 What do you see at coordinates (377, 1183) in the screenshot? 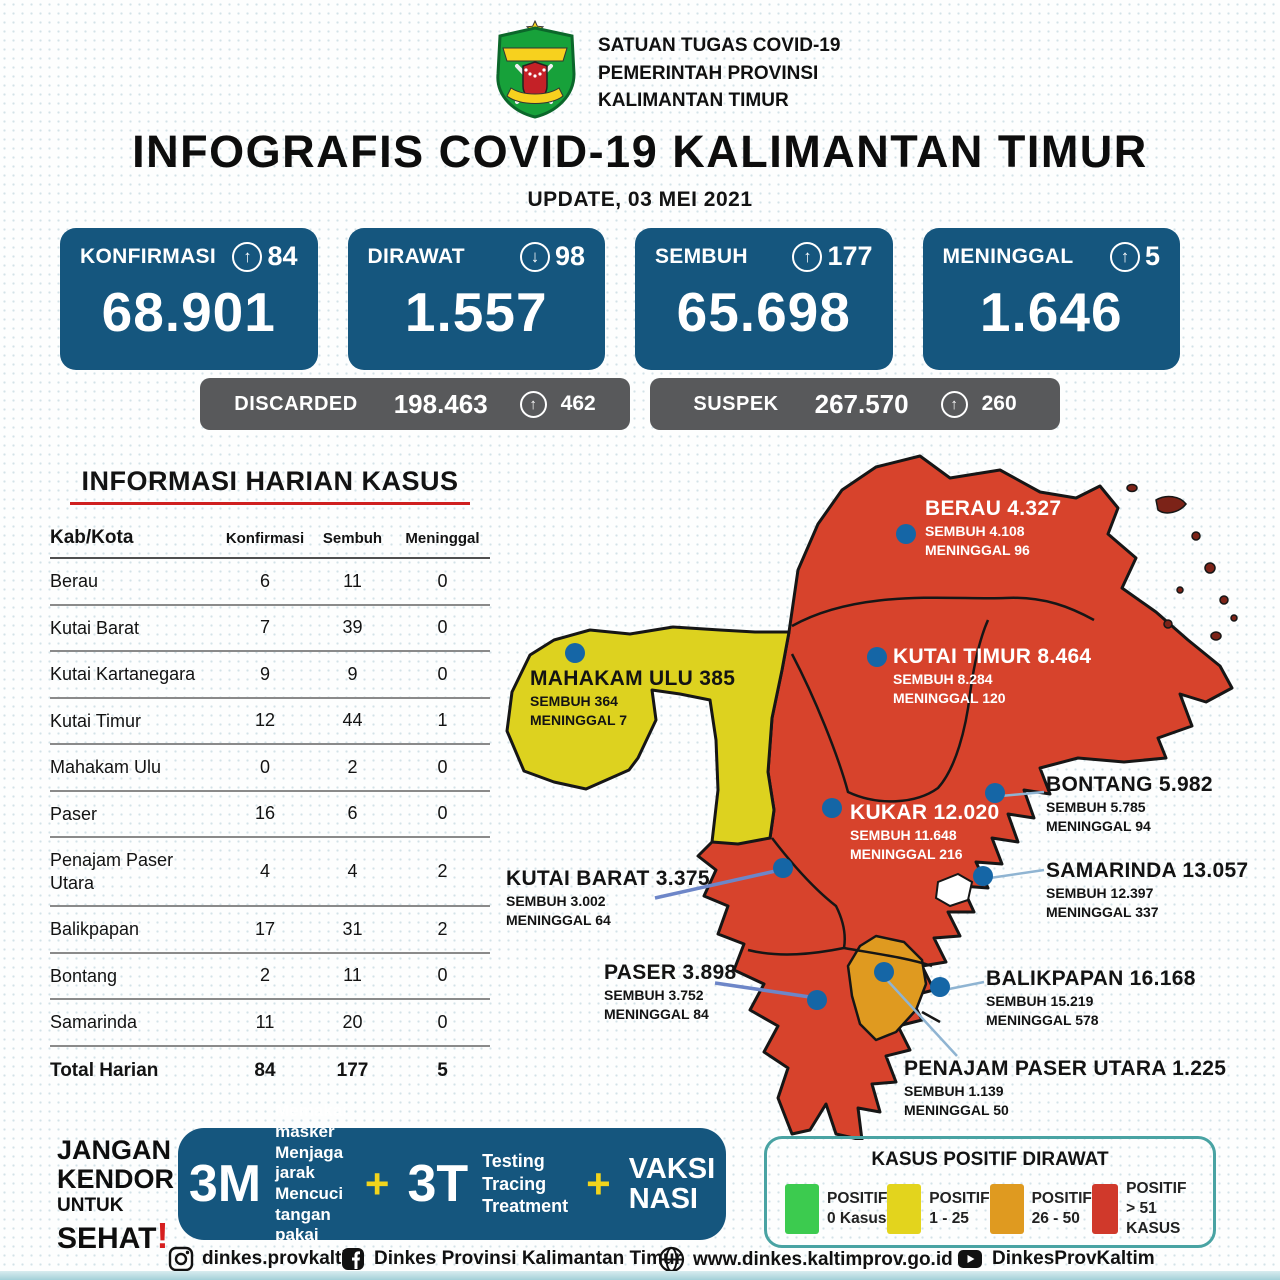
I see `plus-icon: +` at bounding box center [377, 1183].